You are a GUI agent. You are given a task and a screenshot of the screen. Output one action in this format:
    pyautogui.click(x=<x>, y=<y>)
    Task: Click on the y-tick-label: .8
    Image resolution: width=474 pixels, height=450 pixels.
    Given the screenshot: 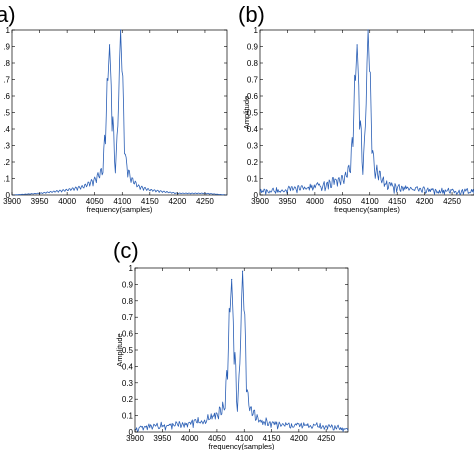 What is the action you would take?
    pyautogui.click(x=6, y=63)
    